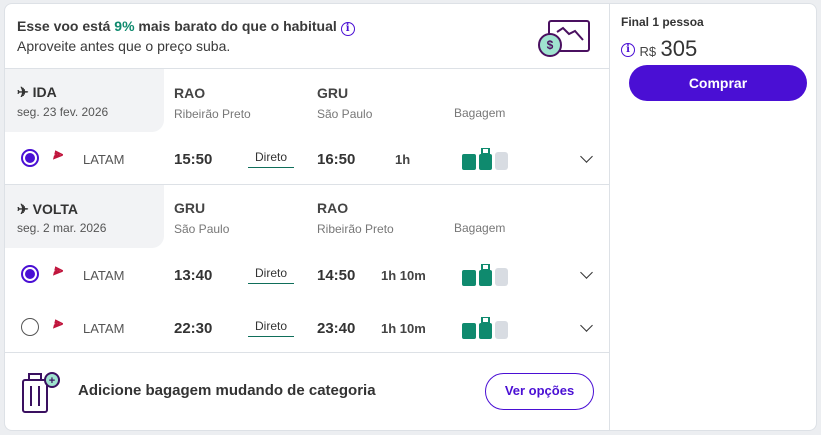  What do you see at coordinates (212, 114) in the screenshot?
I see `origin-city: Ribeirão Preto` at bounding box center [212, 114].